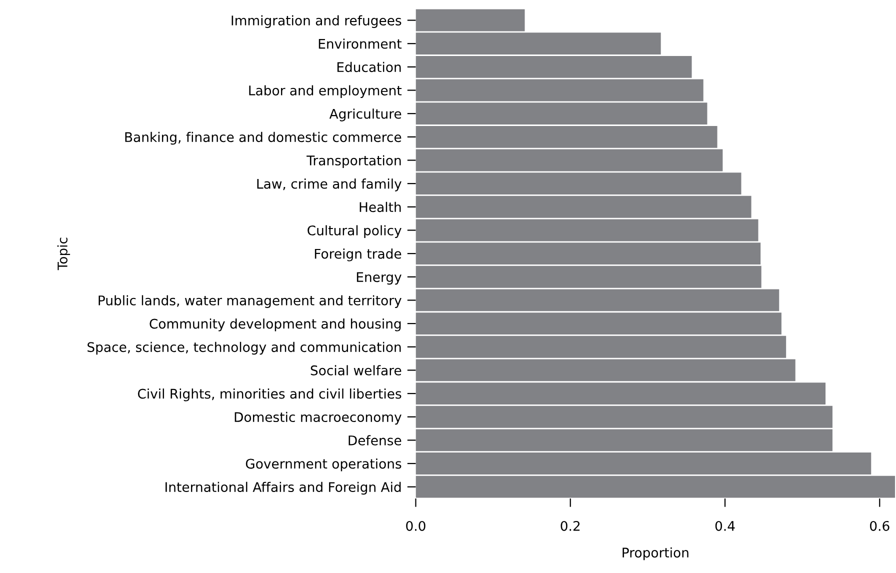 Image resolution: width=896 pixels, height=573 pixels. Describe the element at coordinates (375, 440) in the screenshot. I see `y-tick-label: Defense` at that location.